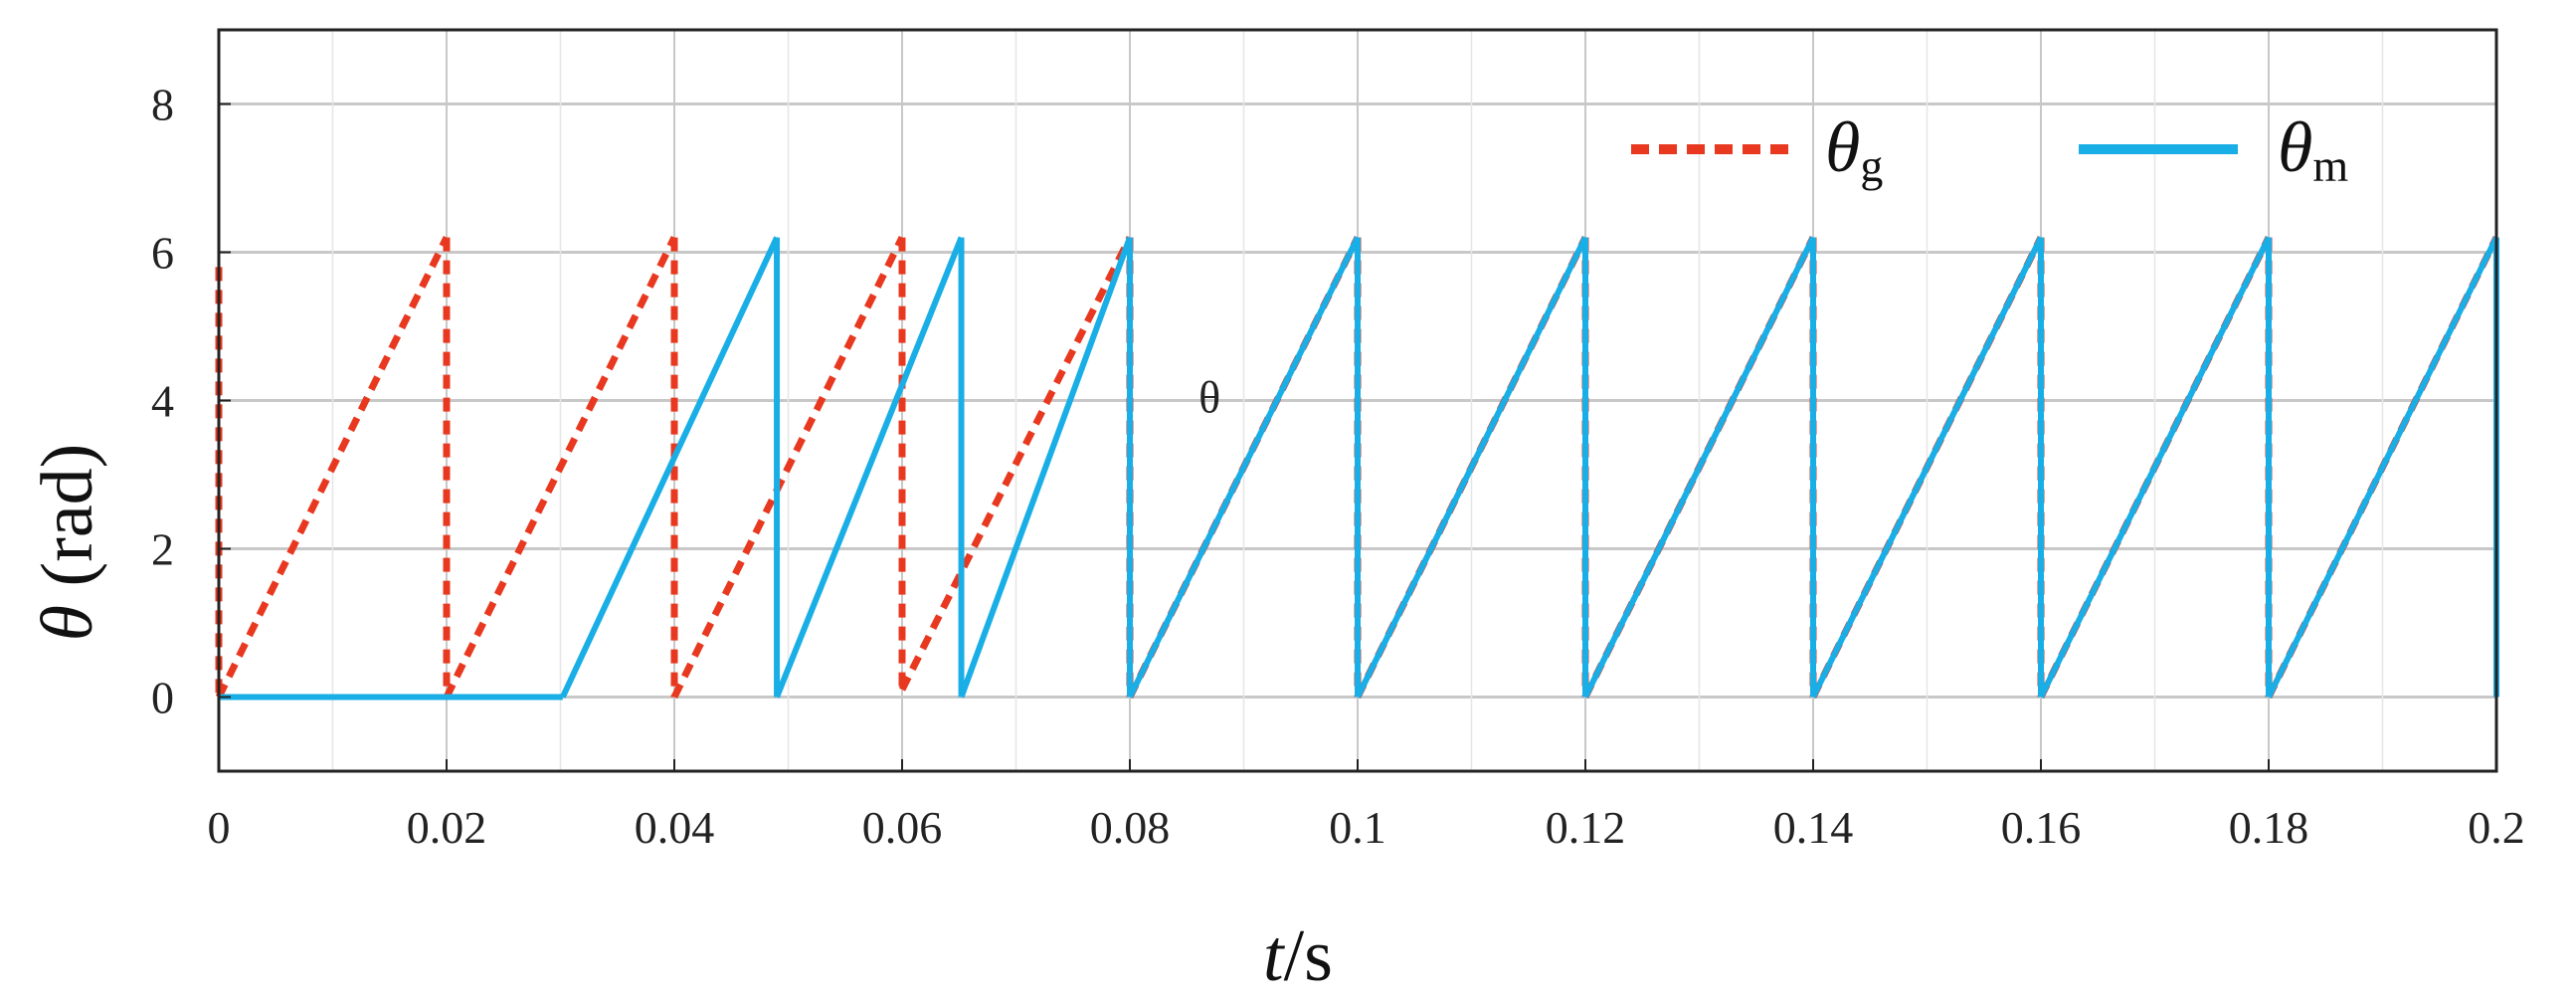  What do you see at coordinates (447, 827) in the screenshot?
I see `x-tick-label: 0.02` at bounding box center [447, 827].